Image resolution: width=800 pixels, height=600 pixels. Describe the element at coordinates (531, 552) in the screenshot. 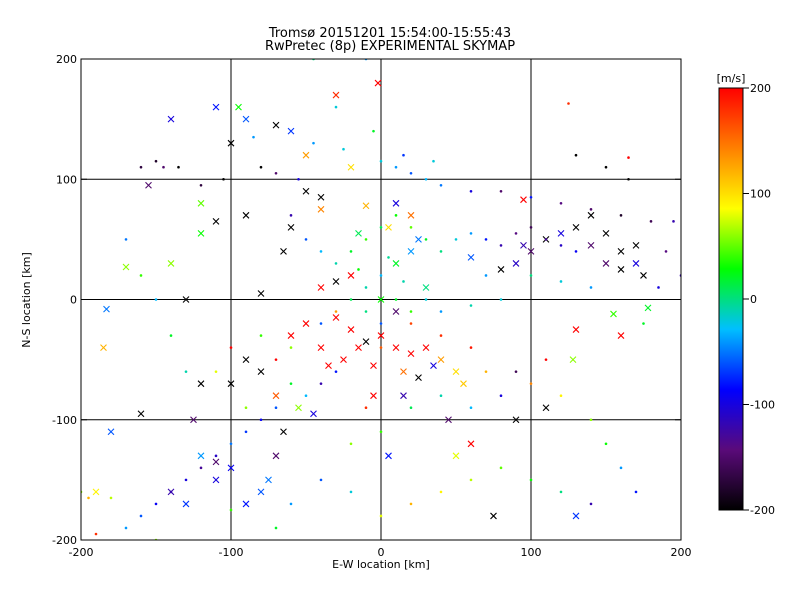

I see `x-tick-label: 100` at that location.